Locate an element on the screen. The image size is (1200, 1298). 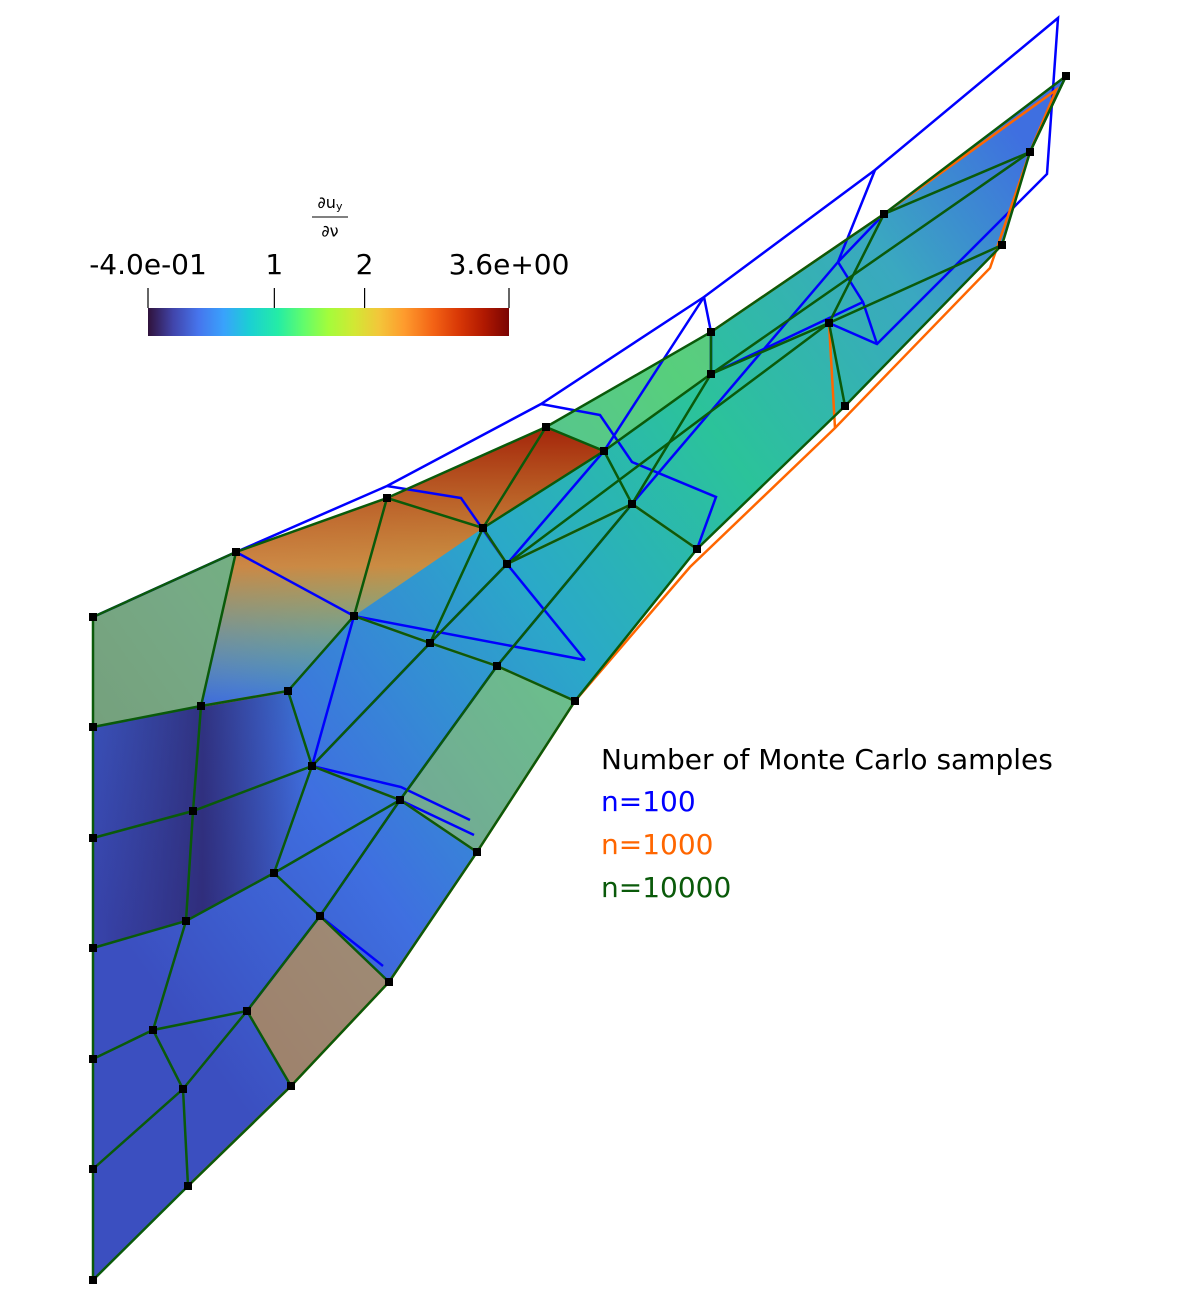
legend-title: Number of Monte Carlo samples is located at coordinates (827, 759).